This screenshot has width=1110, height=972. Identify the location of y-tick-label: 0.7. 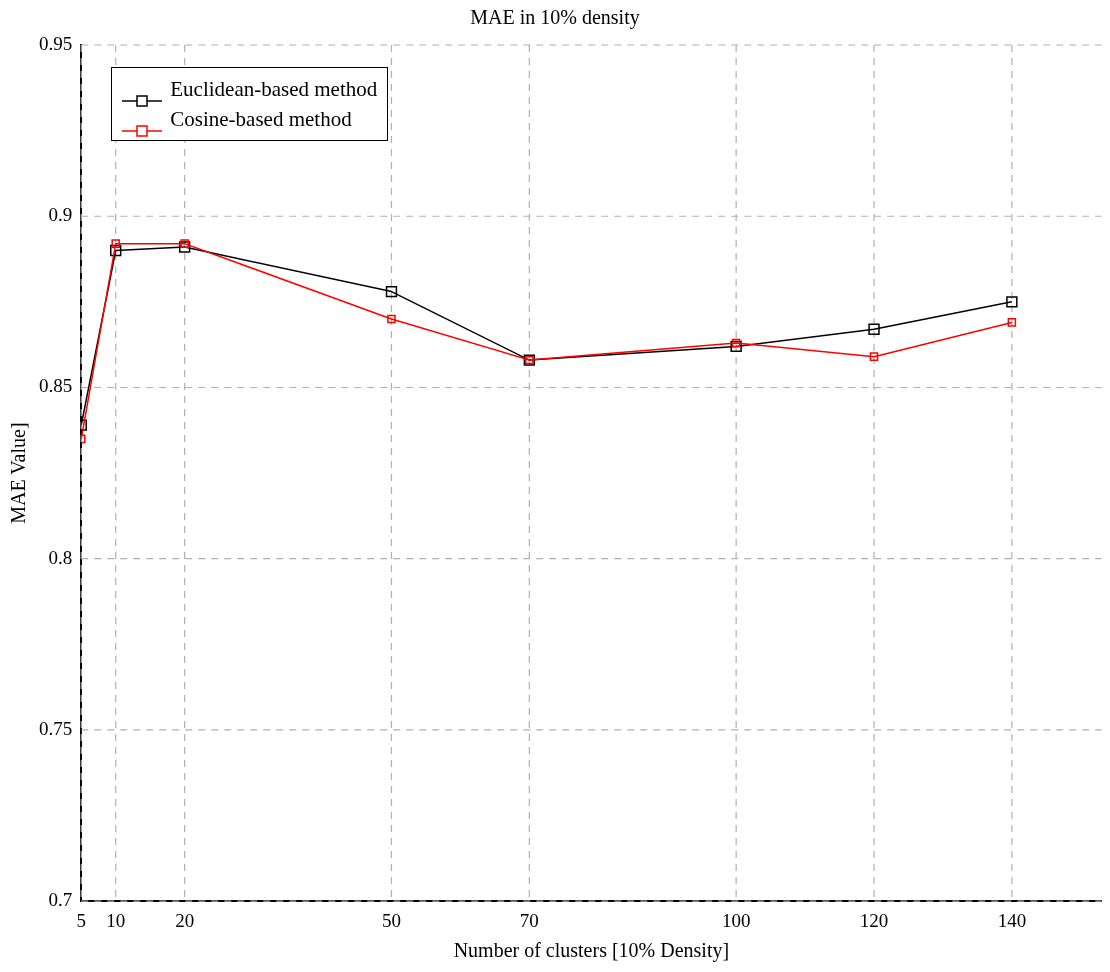
(60, 900).